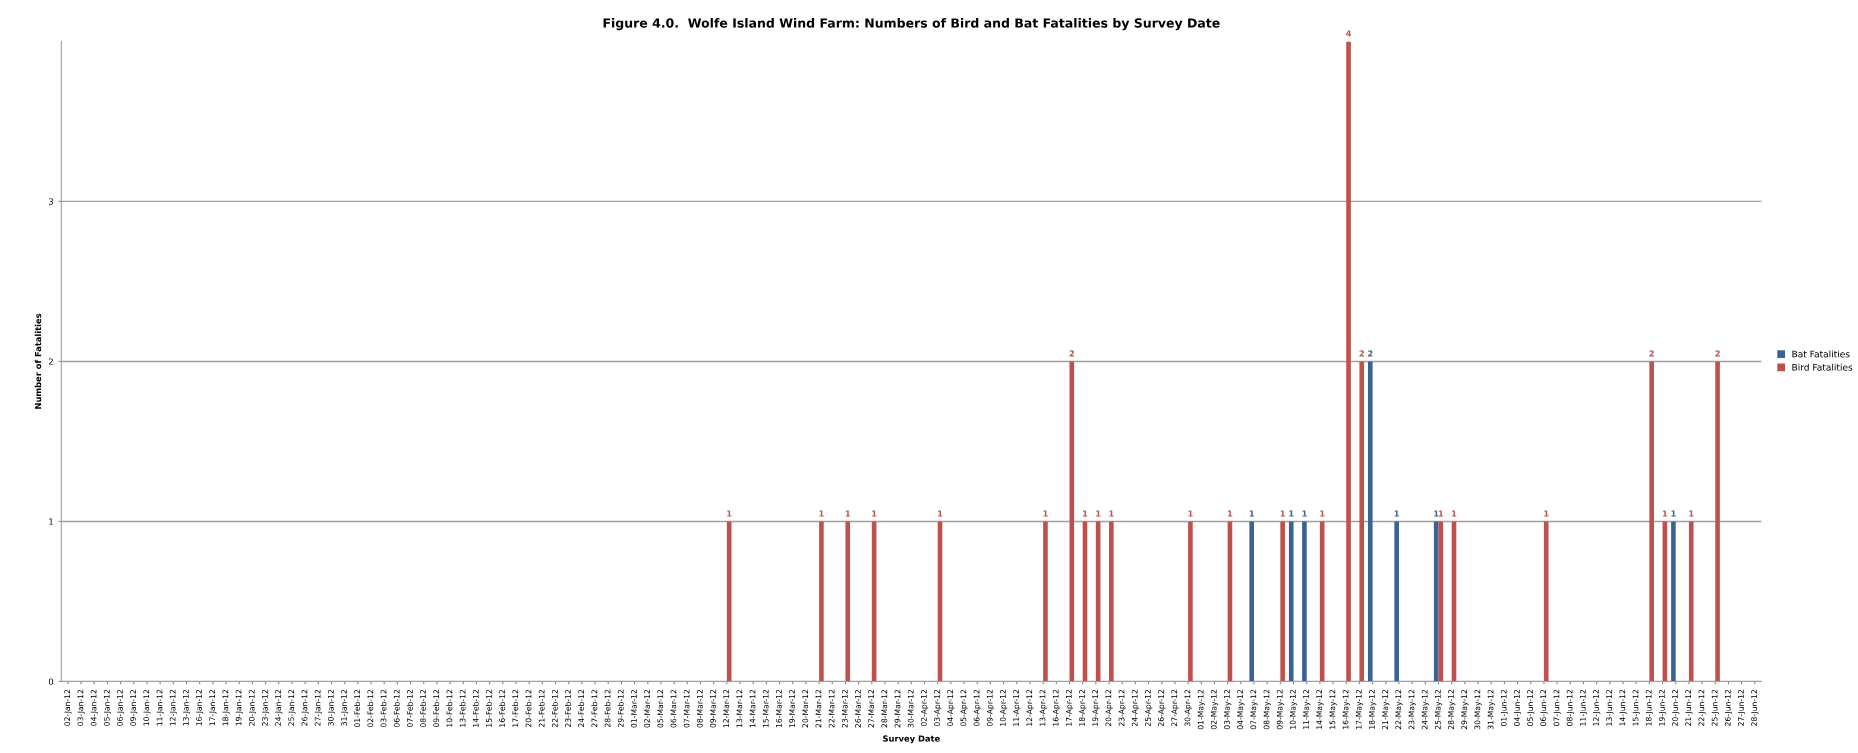 The height and width of the screenshot is (753, 1858). I want to click on y-tick-label: 3, so click(51, 201).